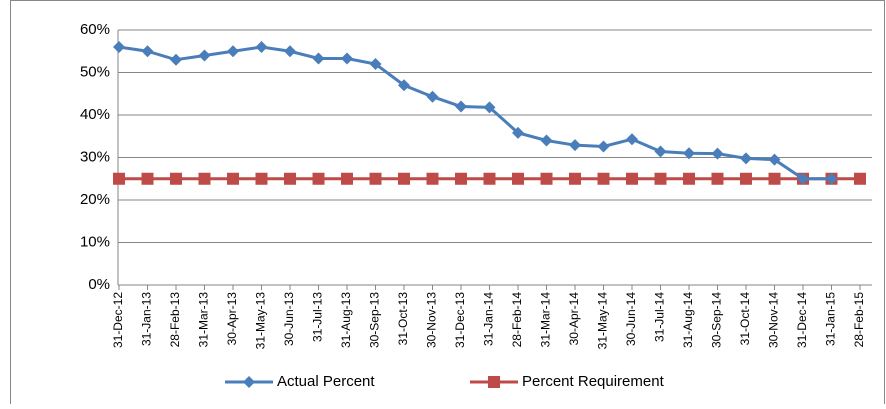 The image size is (886, 409). Describe the element at coordinates (326, 381) in the screenshot. I see `legend-label: Actual Percent` at that location.